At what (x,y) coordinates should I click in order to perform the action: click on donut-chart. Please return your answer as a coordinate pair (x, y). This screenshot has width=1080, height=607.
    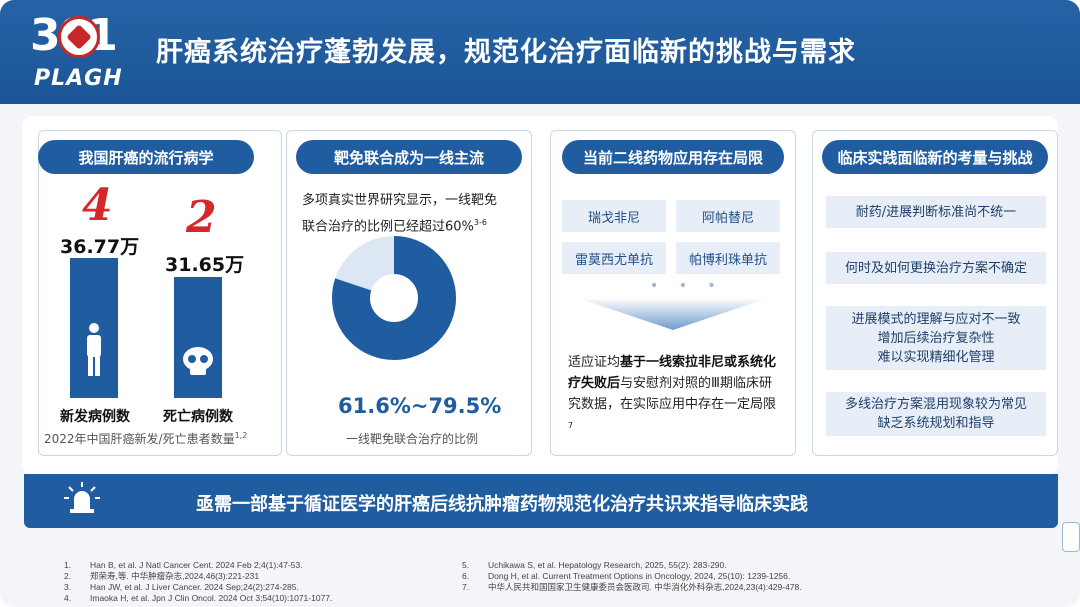
    Looking at the image, I should click on (394, 298).